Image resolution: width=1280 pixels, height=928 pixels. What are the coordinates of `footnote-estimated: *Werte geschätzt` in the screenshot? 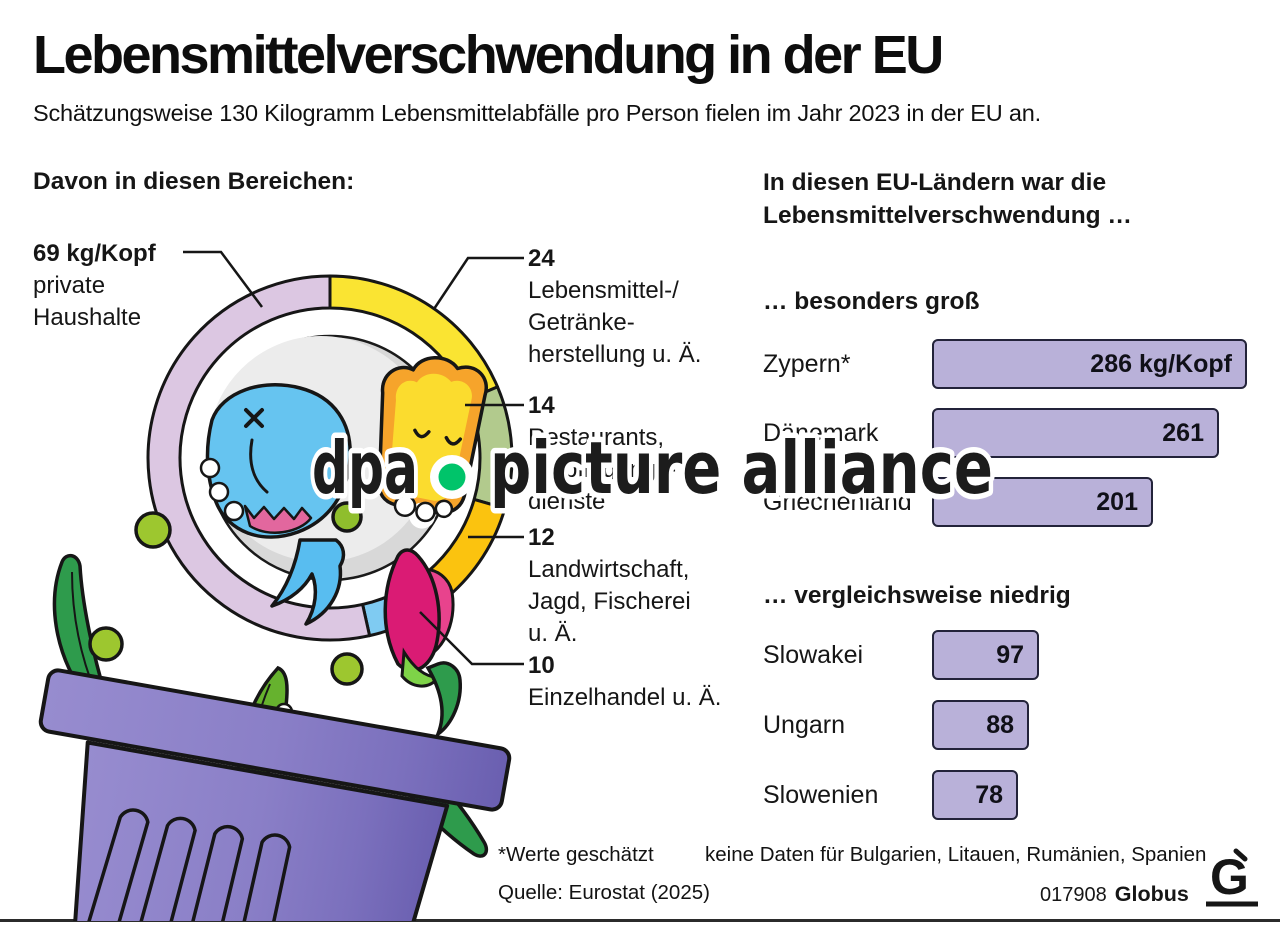 It's located at (576, 854).